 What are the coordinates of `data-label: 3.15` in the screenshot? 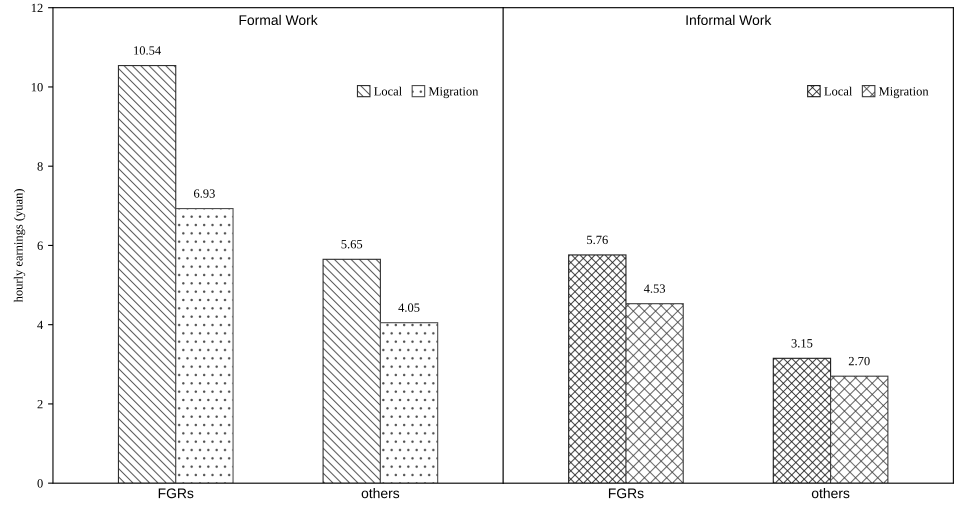 It's located at (802, 343).